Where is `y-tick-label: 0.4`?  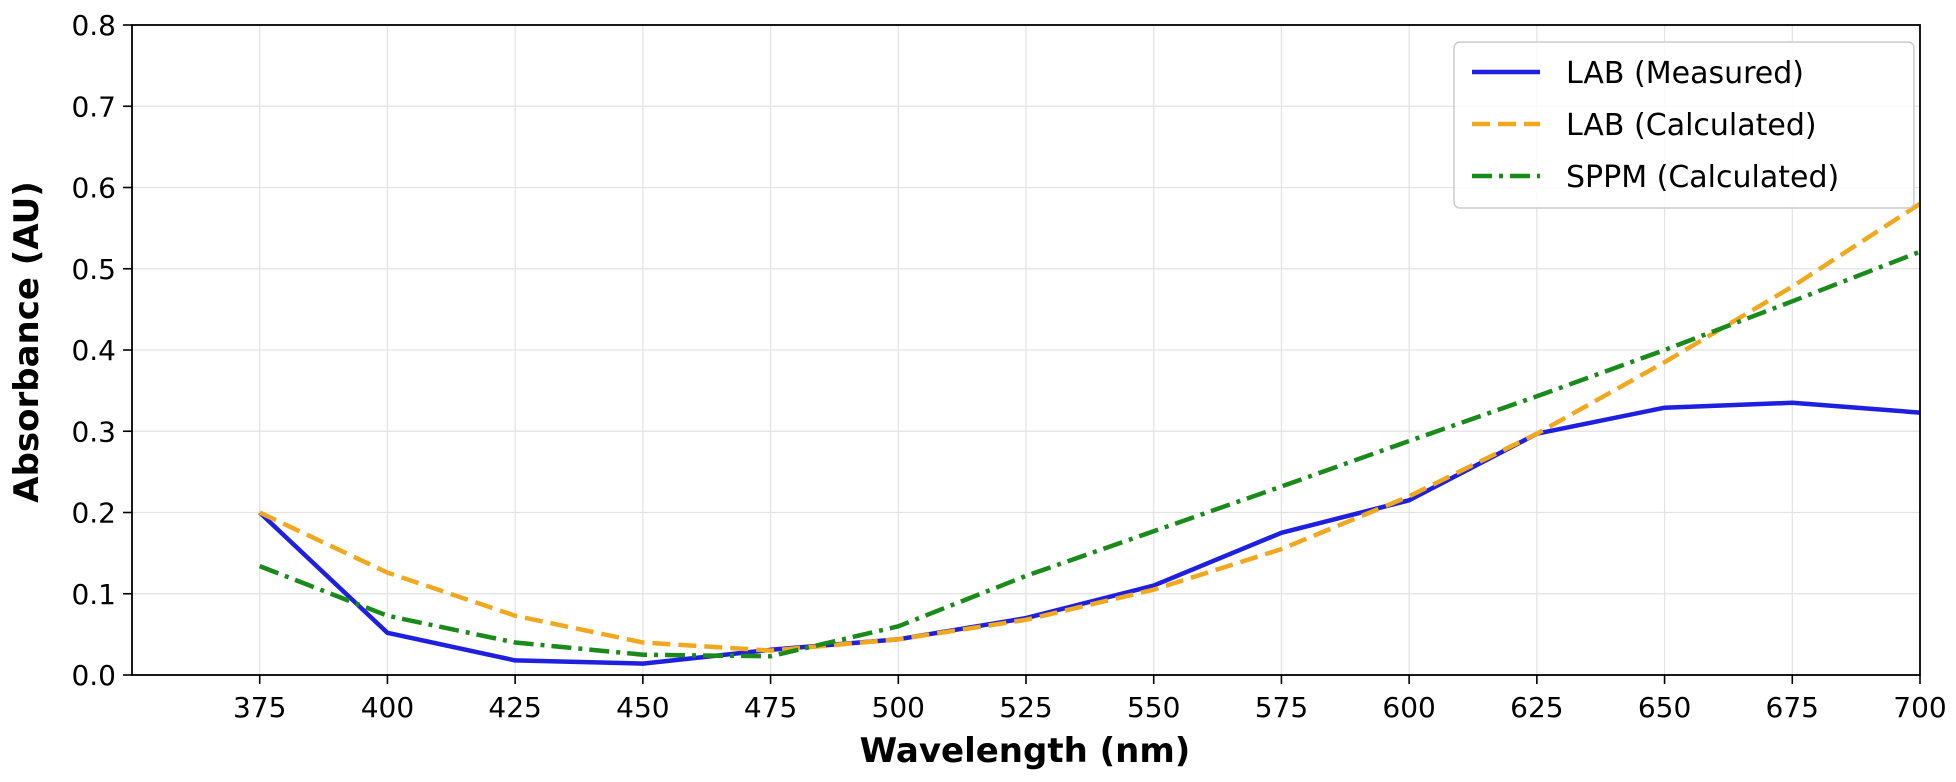 y-tick-label: 0.4 is located at coordinates (93, 350).